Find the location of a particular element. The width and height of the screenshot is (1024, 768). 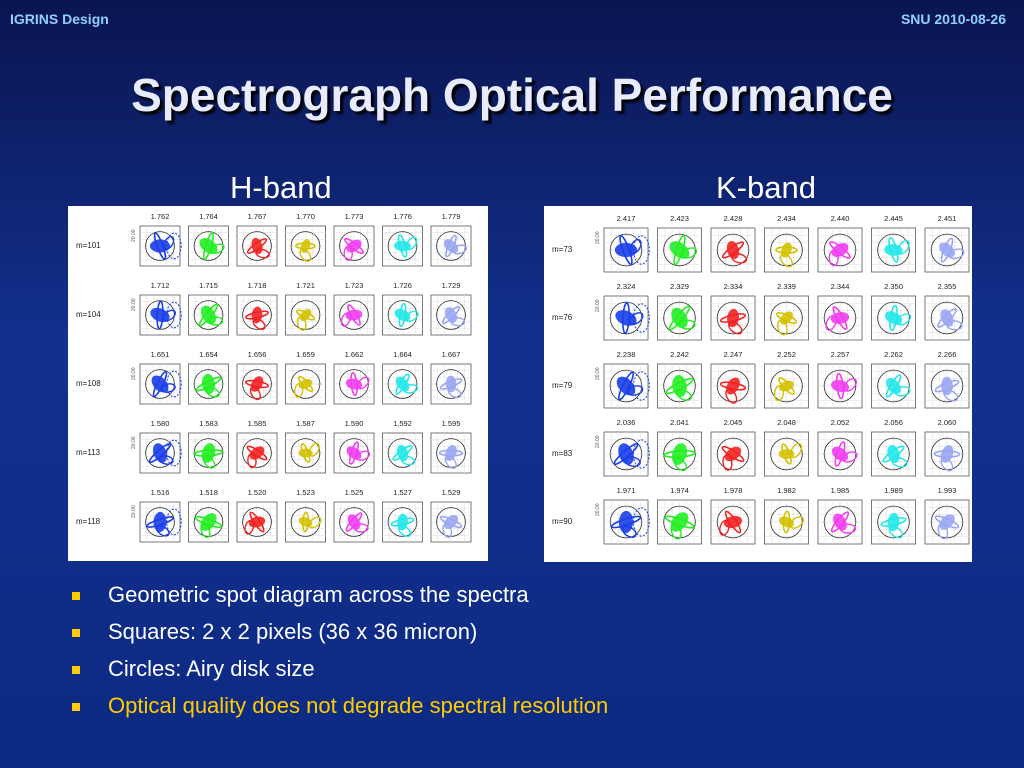

wavelength-label: 1.518 is located at coordinates (208, 492).